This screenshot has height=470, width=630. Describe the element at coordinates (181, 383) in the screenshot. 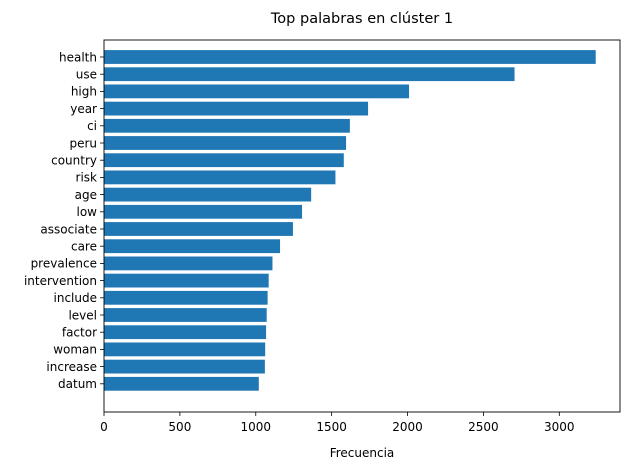

I see `bar-datum` at that location.